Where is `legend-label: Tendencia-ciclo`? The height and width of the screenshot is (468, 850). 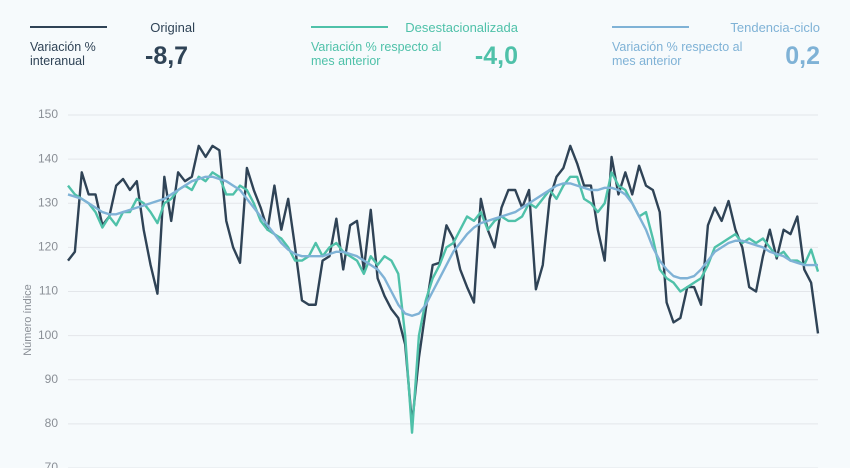
legend-label: Tendencia-ciclo is located at coordinates (775, 27).